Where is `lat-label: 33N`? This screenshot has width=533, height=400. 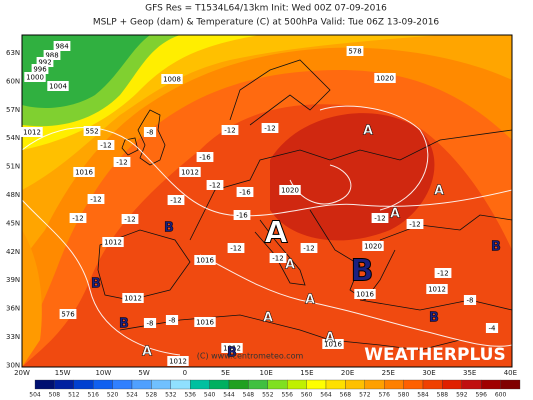
lat-label: 33N is located at coordinates (13, 337).